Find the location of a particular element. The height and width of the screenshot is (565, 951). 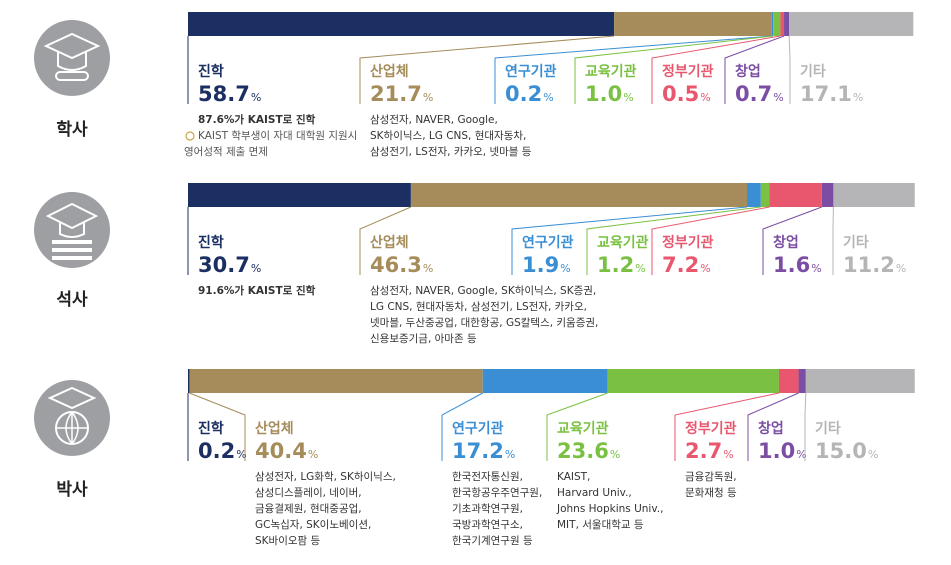

value-label: 1.6 is located at coordinates (791, 265).